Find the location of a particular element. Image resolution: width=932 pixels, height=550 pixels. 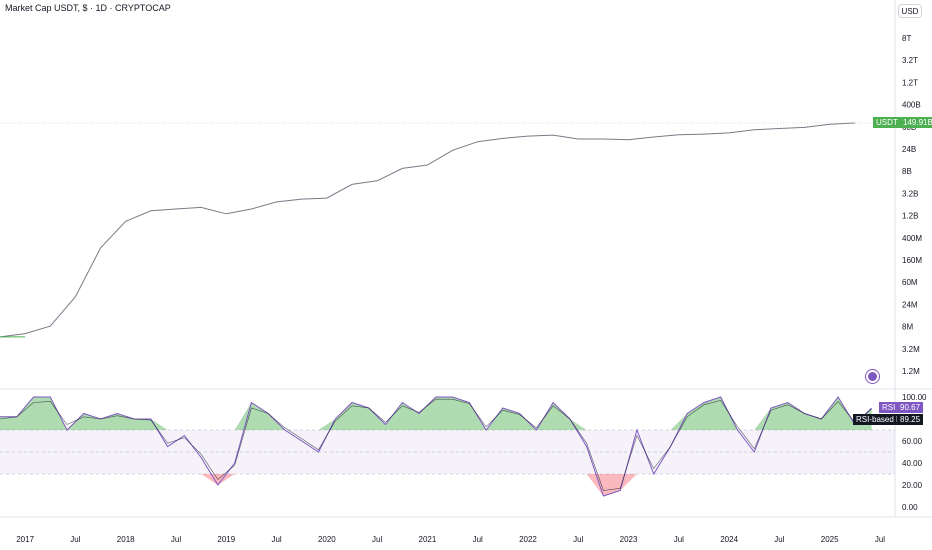

rsi-ma-label: RSI-based MA is located at coordinates (882, 419).